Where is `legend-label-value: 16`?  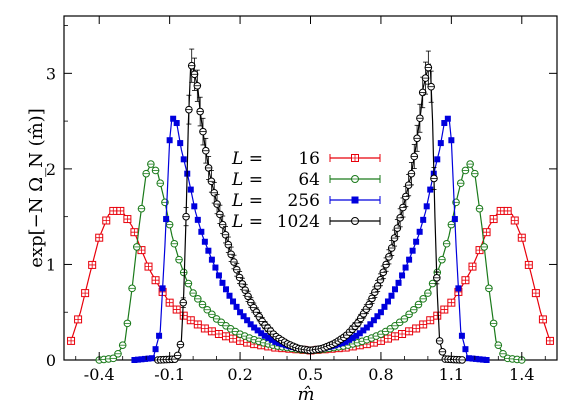
legend-label-value: 16 is located at coordinates (309, 159).